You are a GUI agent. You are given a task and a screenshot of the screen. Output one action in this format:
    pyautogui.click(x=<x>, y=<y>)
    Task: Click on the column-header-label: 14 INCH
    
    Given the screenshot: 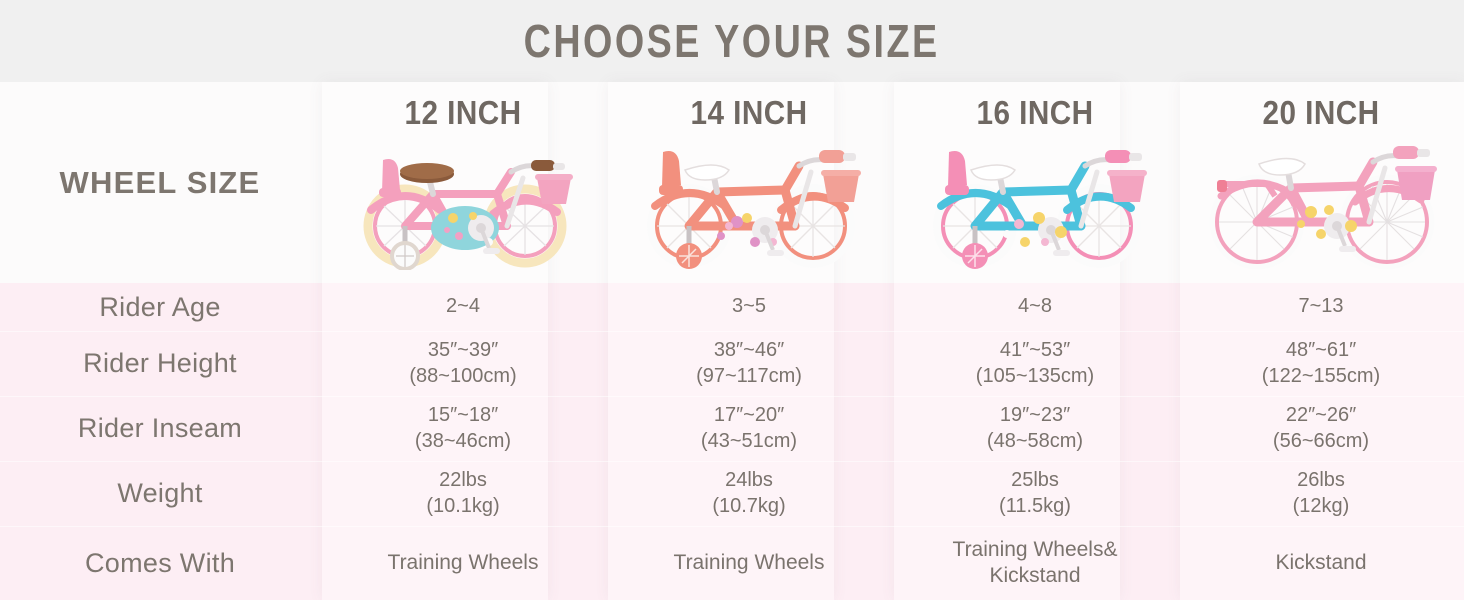 What is the action you would take?
    pyautogui.click(x=749, y=112)
    